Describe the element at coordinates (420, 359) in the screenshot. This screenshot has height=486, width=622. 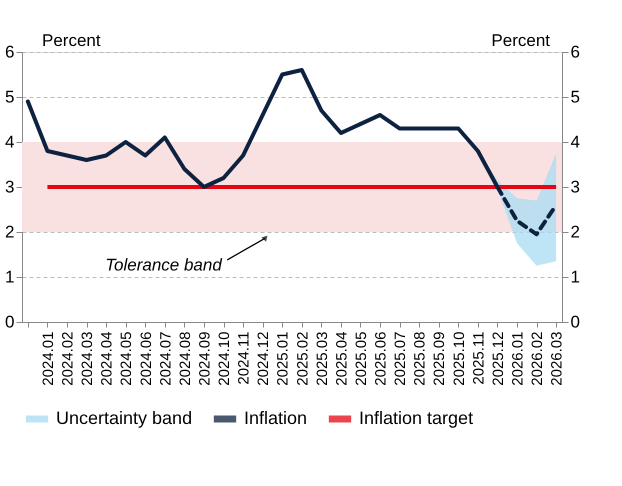
I see `x-tick-label: 2025.08` at that location.